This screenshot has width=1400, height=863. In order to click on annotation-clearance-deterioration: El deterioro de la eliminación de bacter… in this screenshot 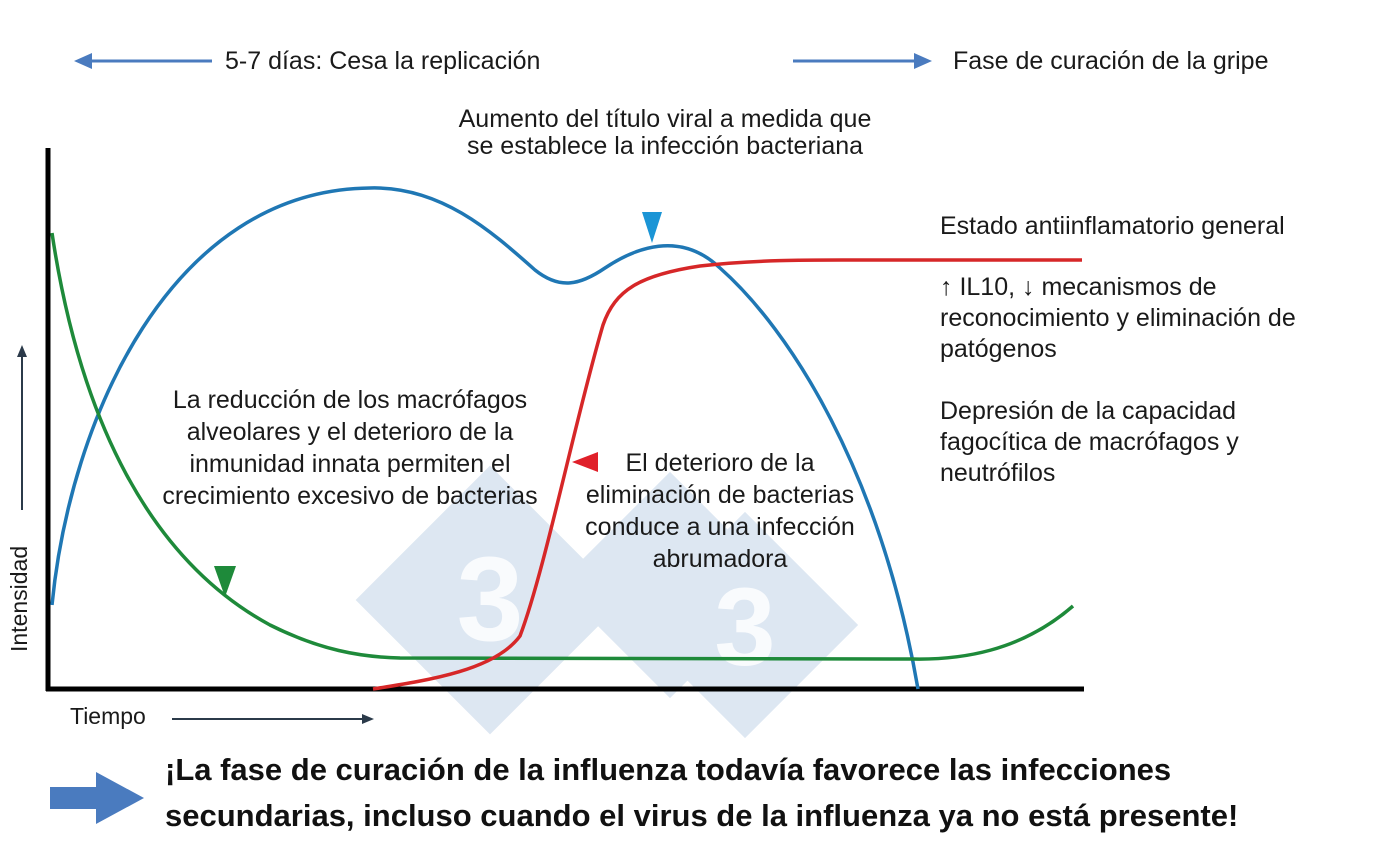, I will do `click(720, 511)`.